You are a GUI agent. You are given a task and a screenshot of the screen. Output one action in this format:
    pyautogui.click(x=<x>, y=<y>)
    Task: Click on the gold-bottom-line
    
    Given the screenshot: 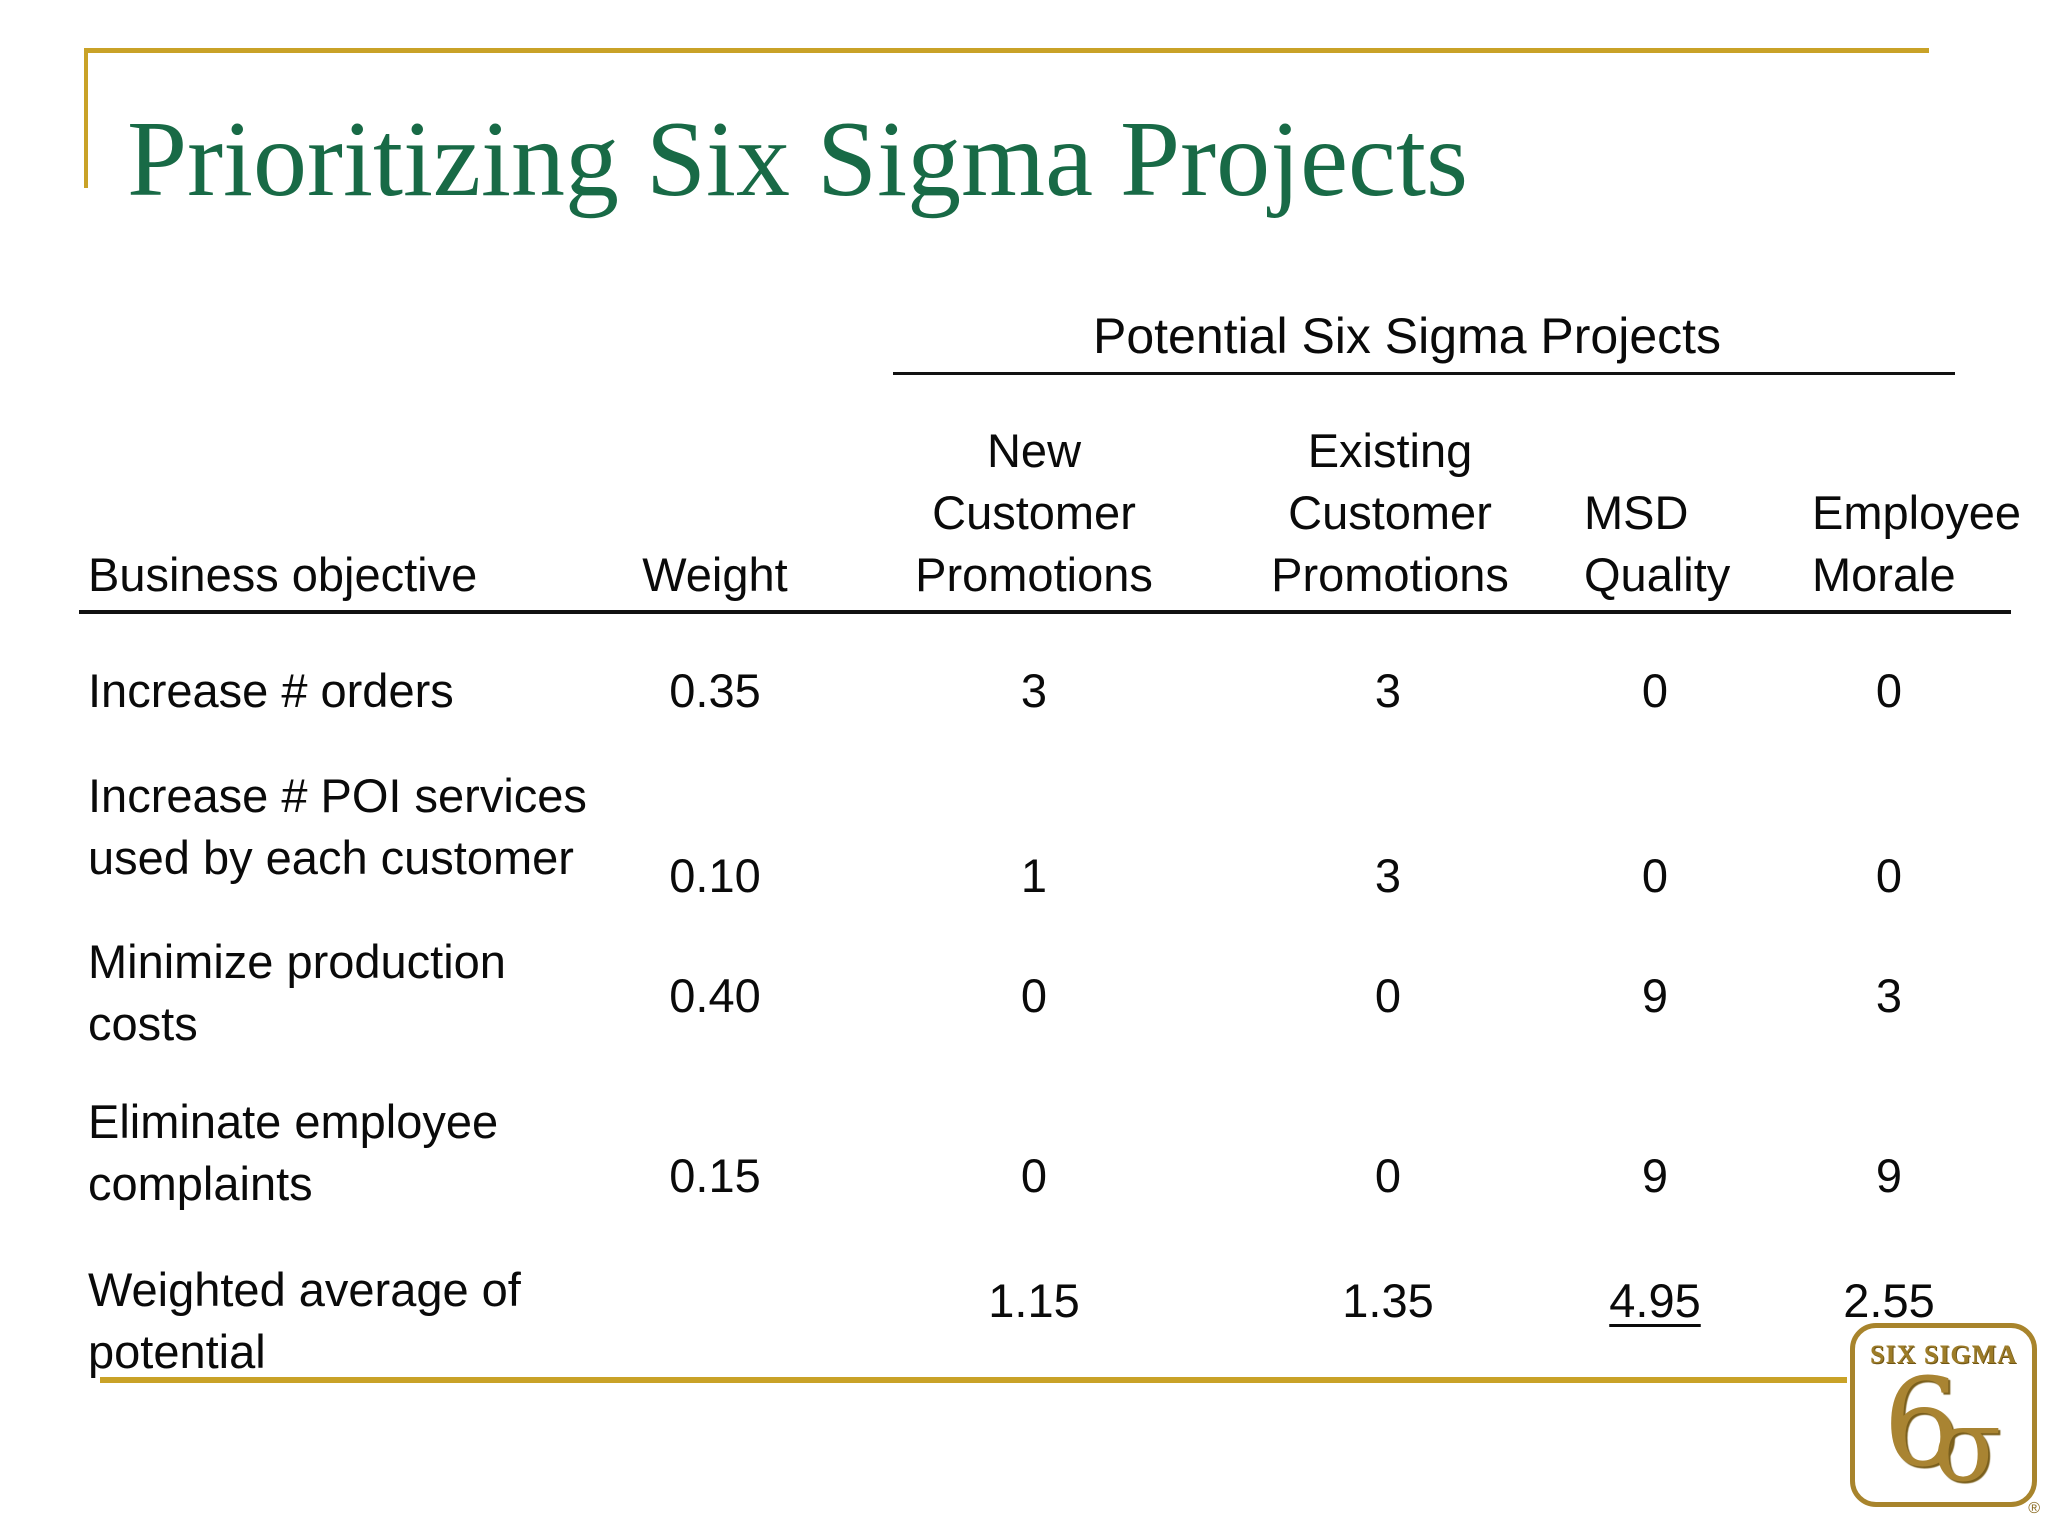 What is the action you would take?
    pyautogui.click(x=973, y=1380)
    